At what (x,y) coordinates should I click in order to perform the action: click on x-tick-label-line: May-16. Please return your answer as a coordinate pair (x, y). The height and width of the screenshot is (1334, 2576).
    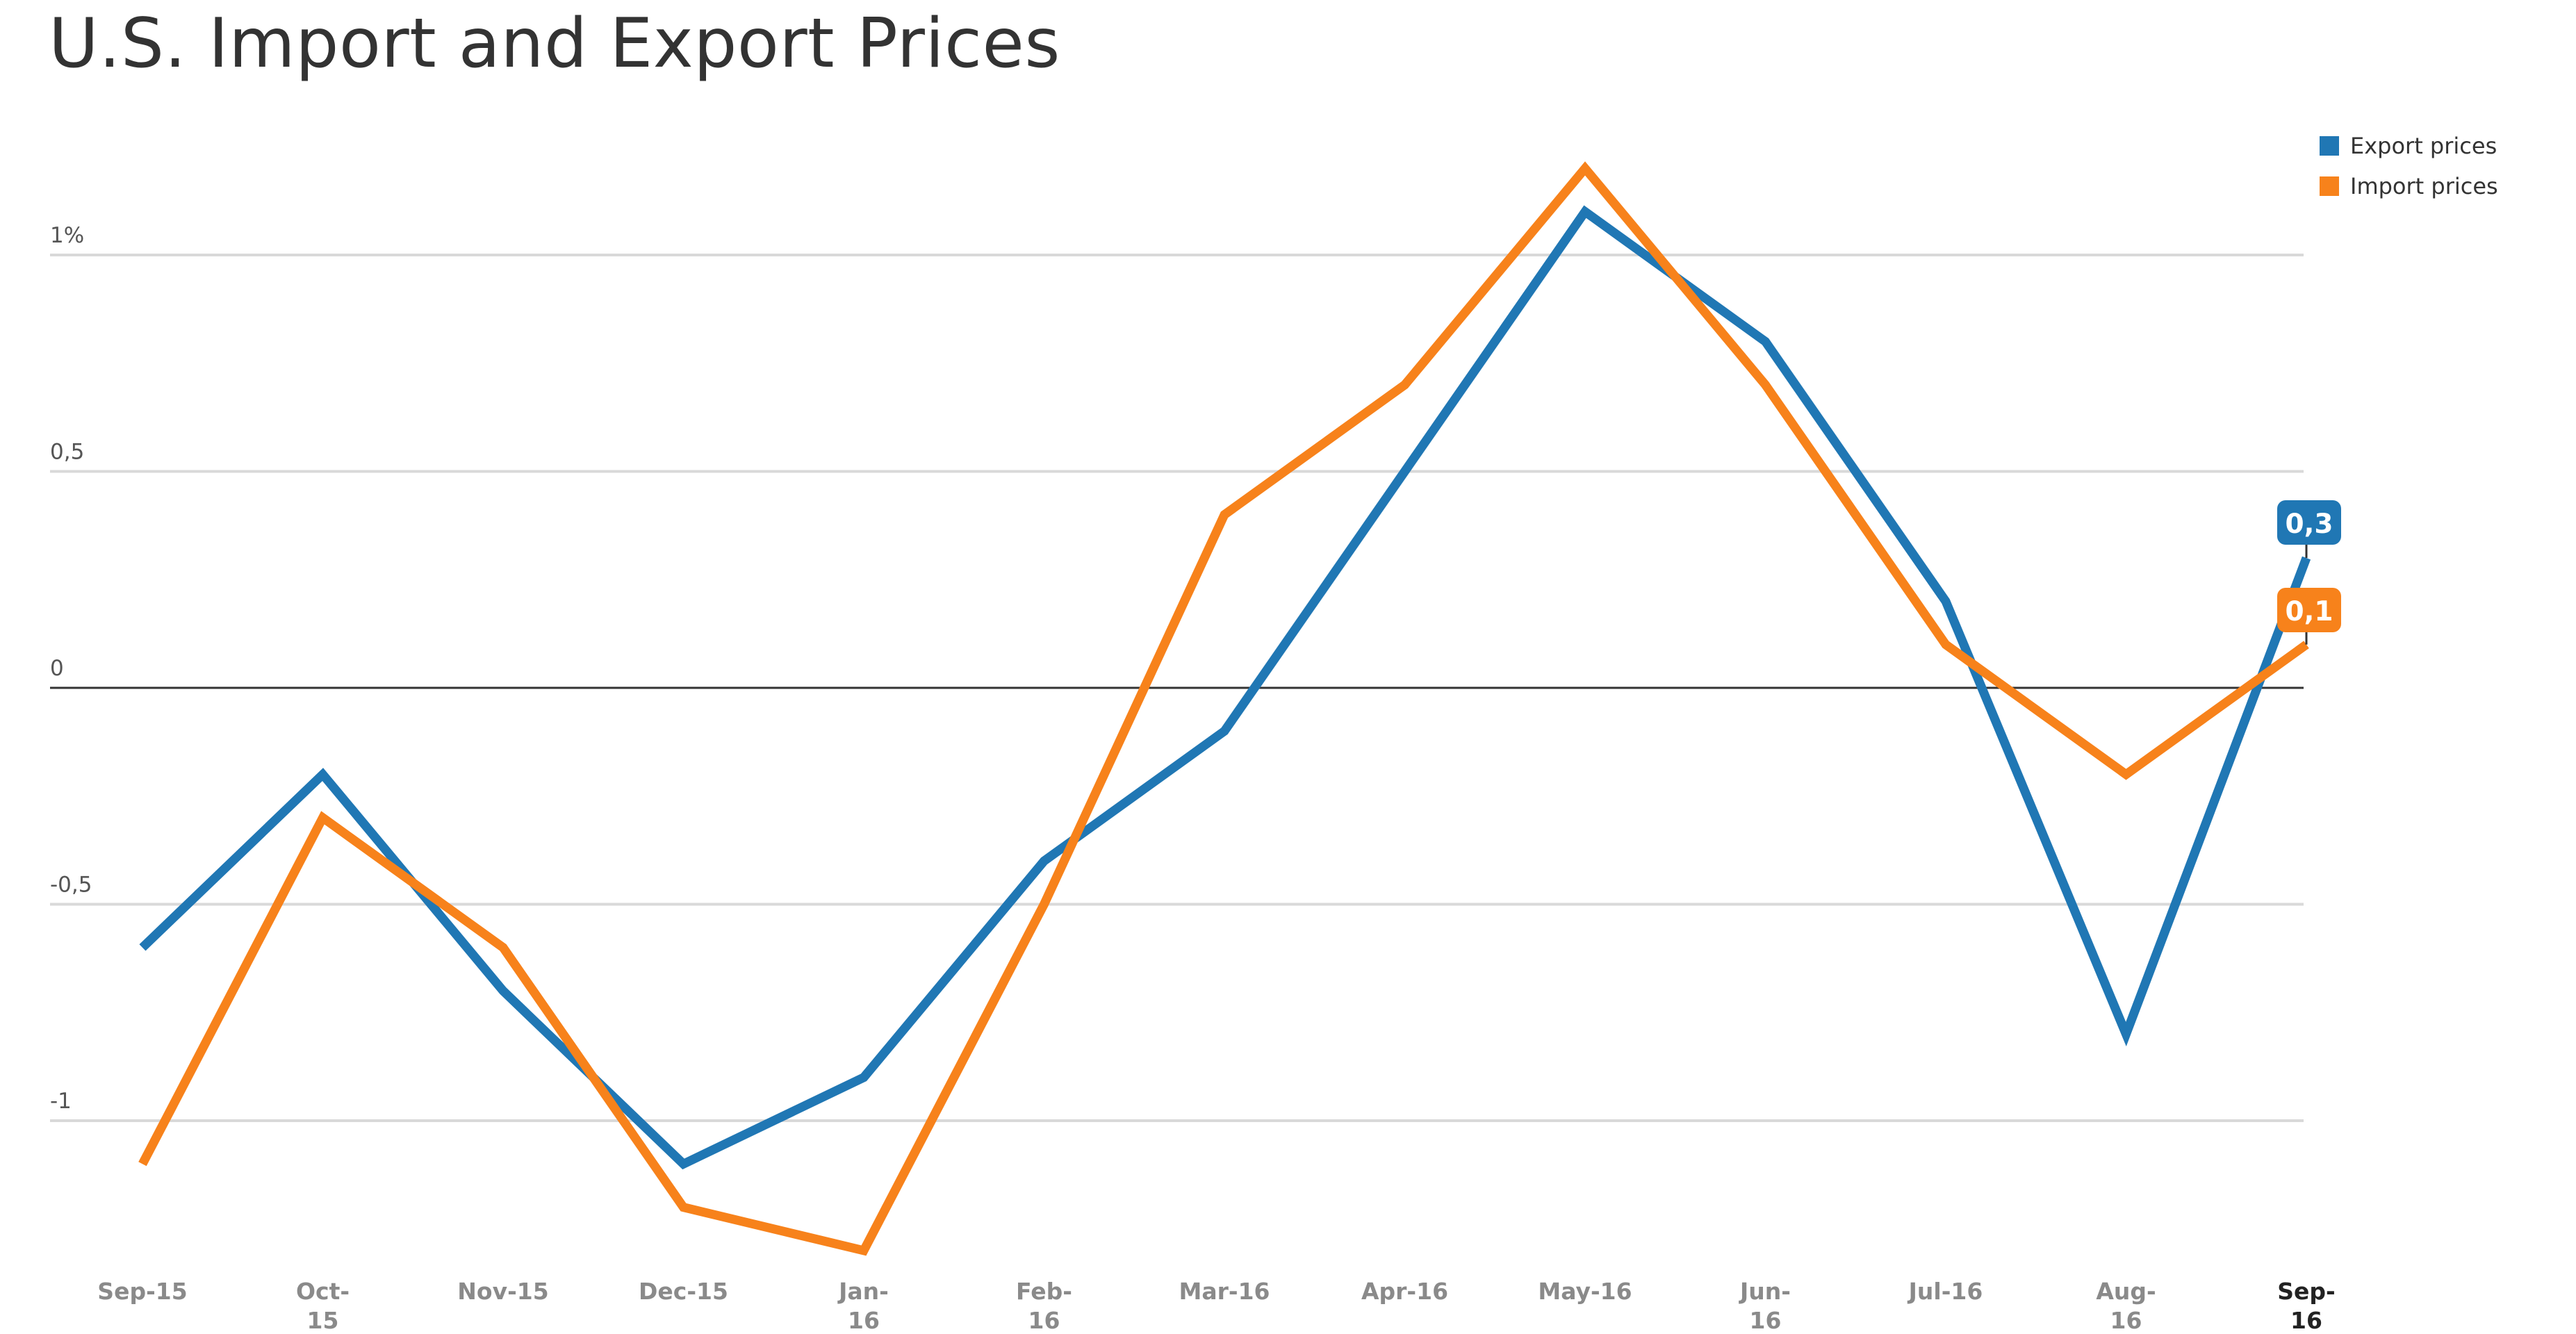
    Looking at the image, I should click on (1585, 1292).